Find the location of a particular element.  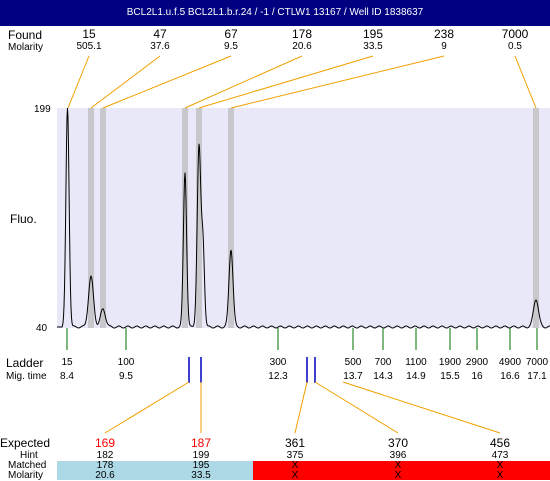

ladder-size: 500 is located at coordinates (353, 362).